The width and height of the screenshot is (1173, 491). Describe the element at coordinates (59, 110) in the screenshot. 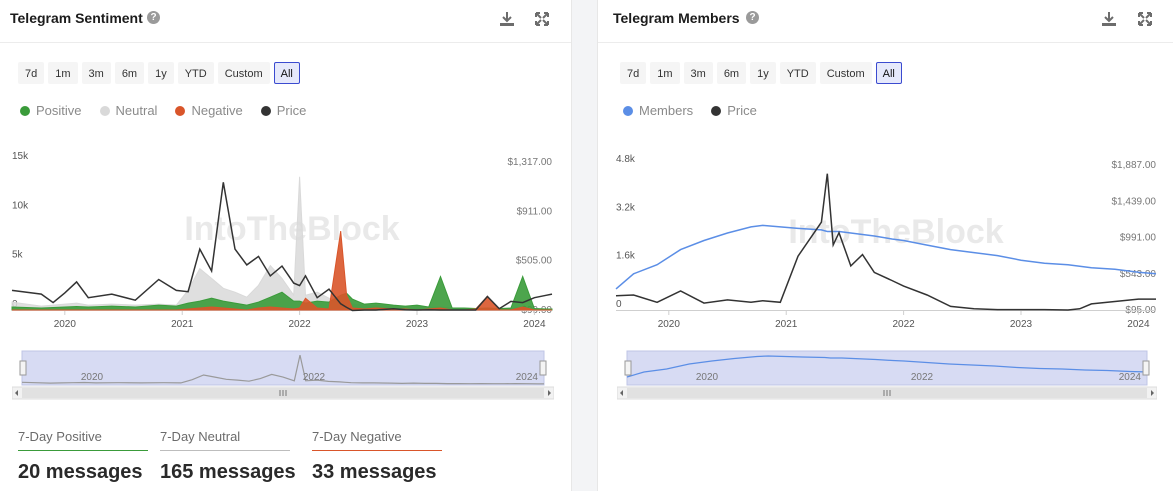

I see `legend-label: Positive` at that location.